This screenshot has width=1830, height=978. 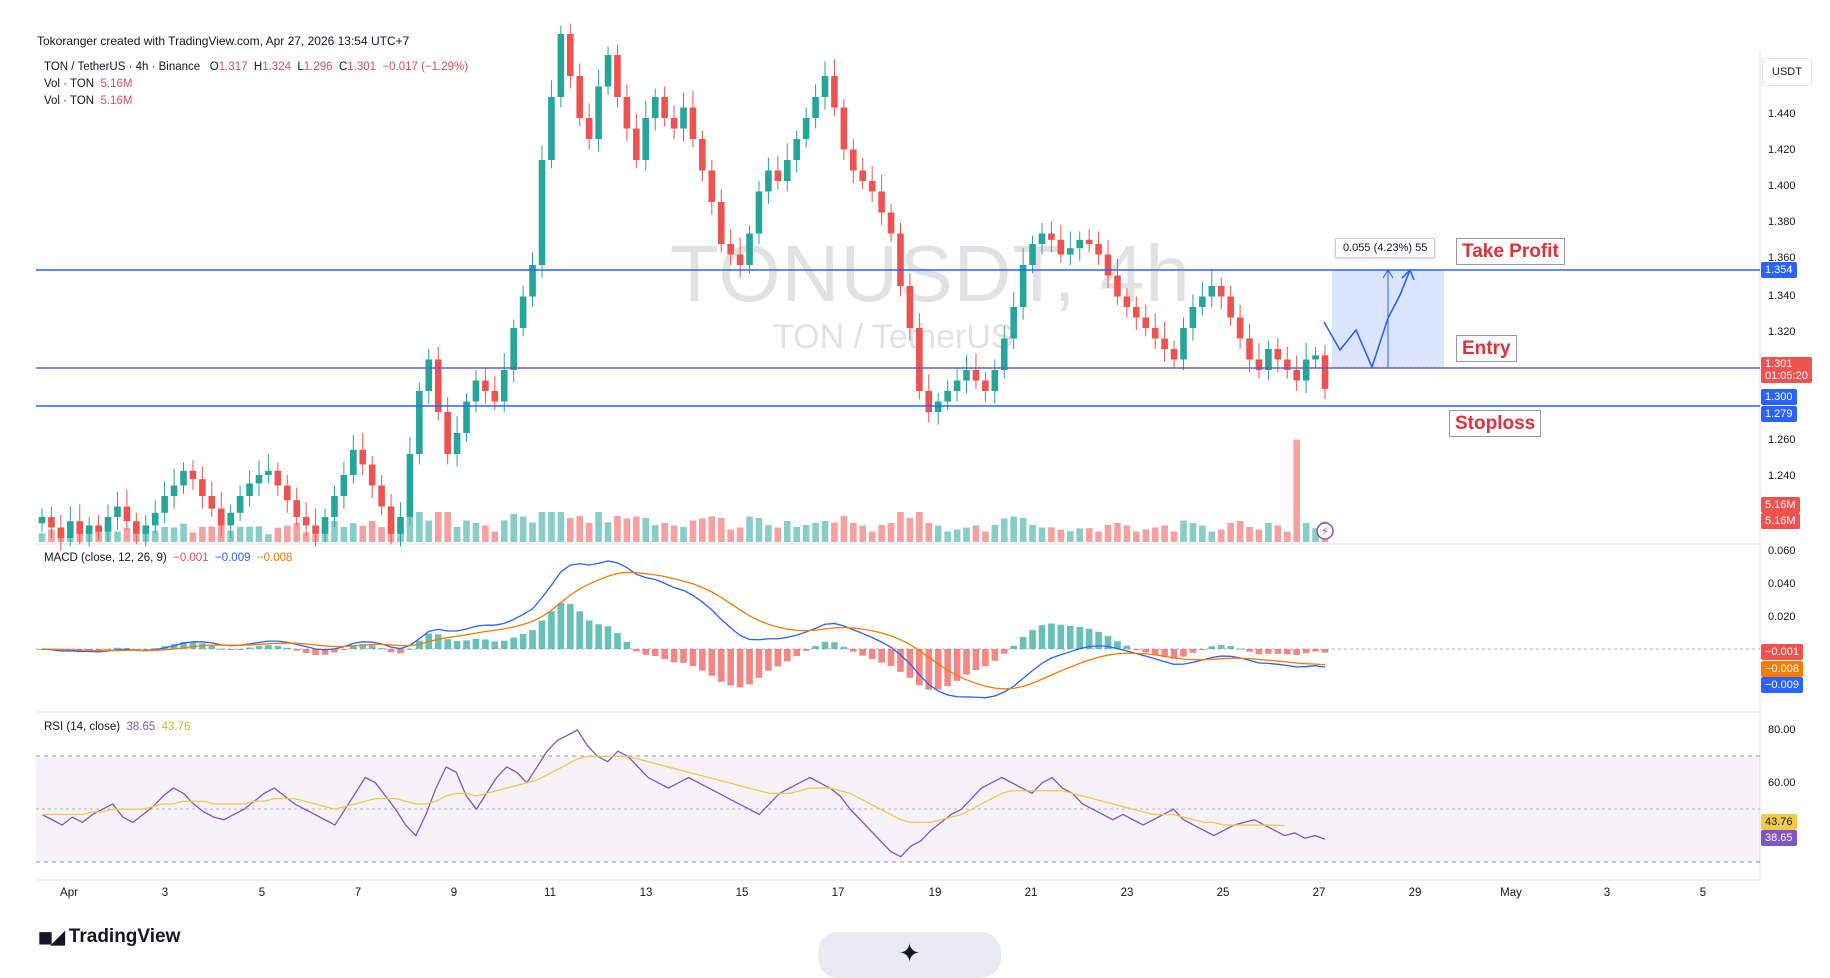 I want to click on macd-signal-tag: −0.008, so click(x=1782, y=669).